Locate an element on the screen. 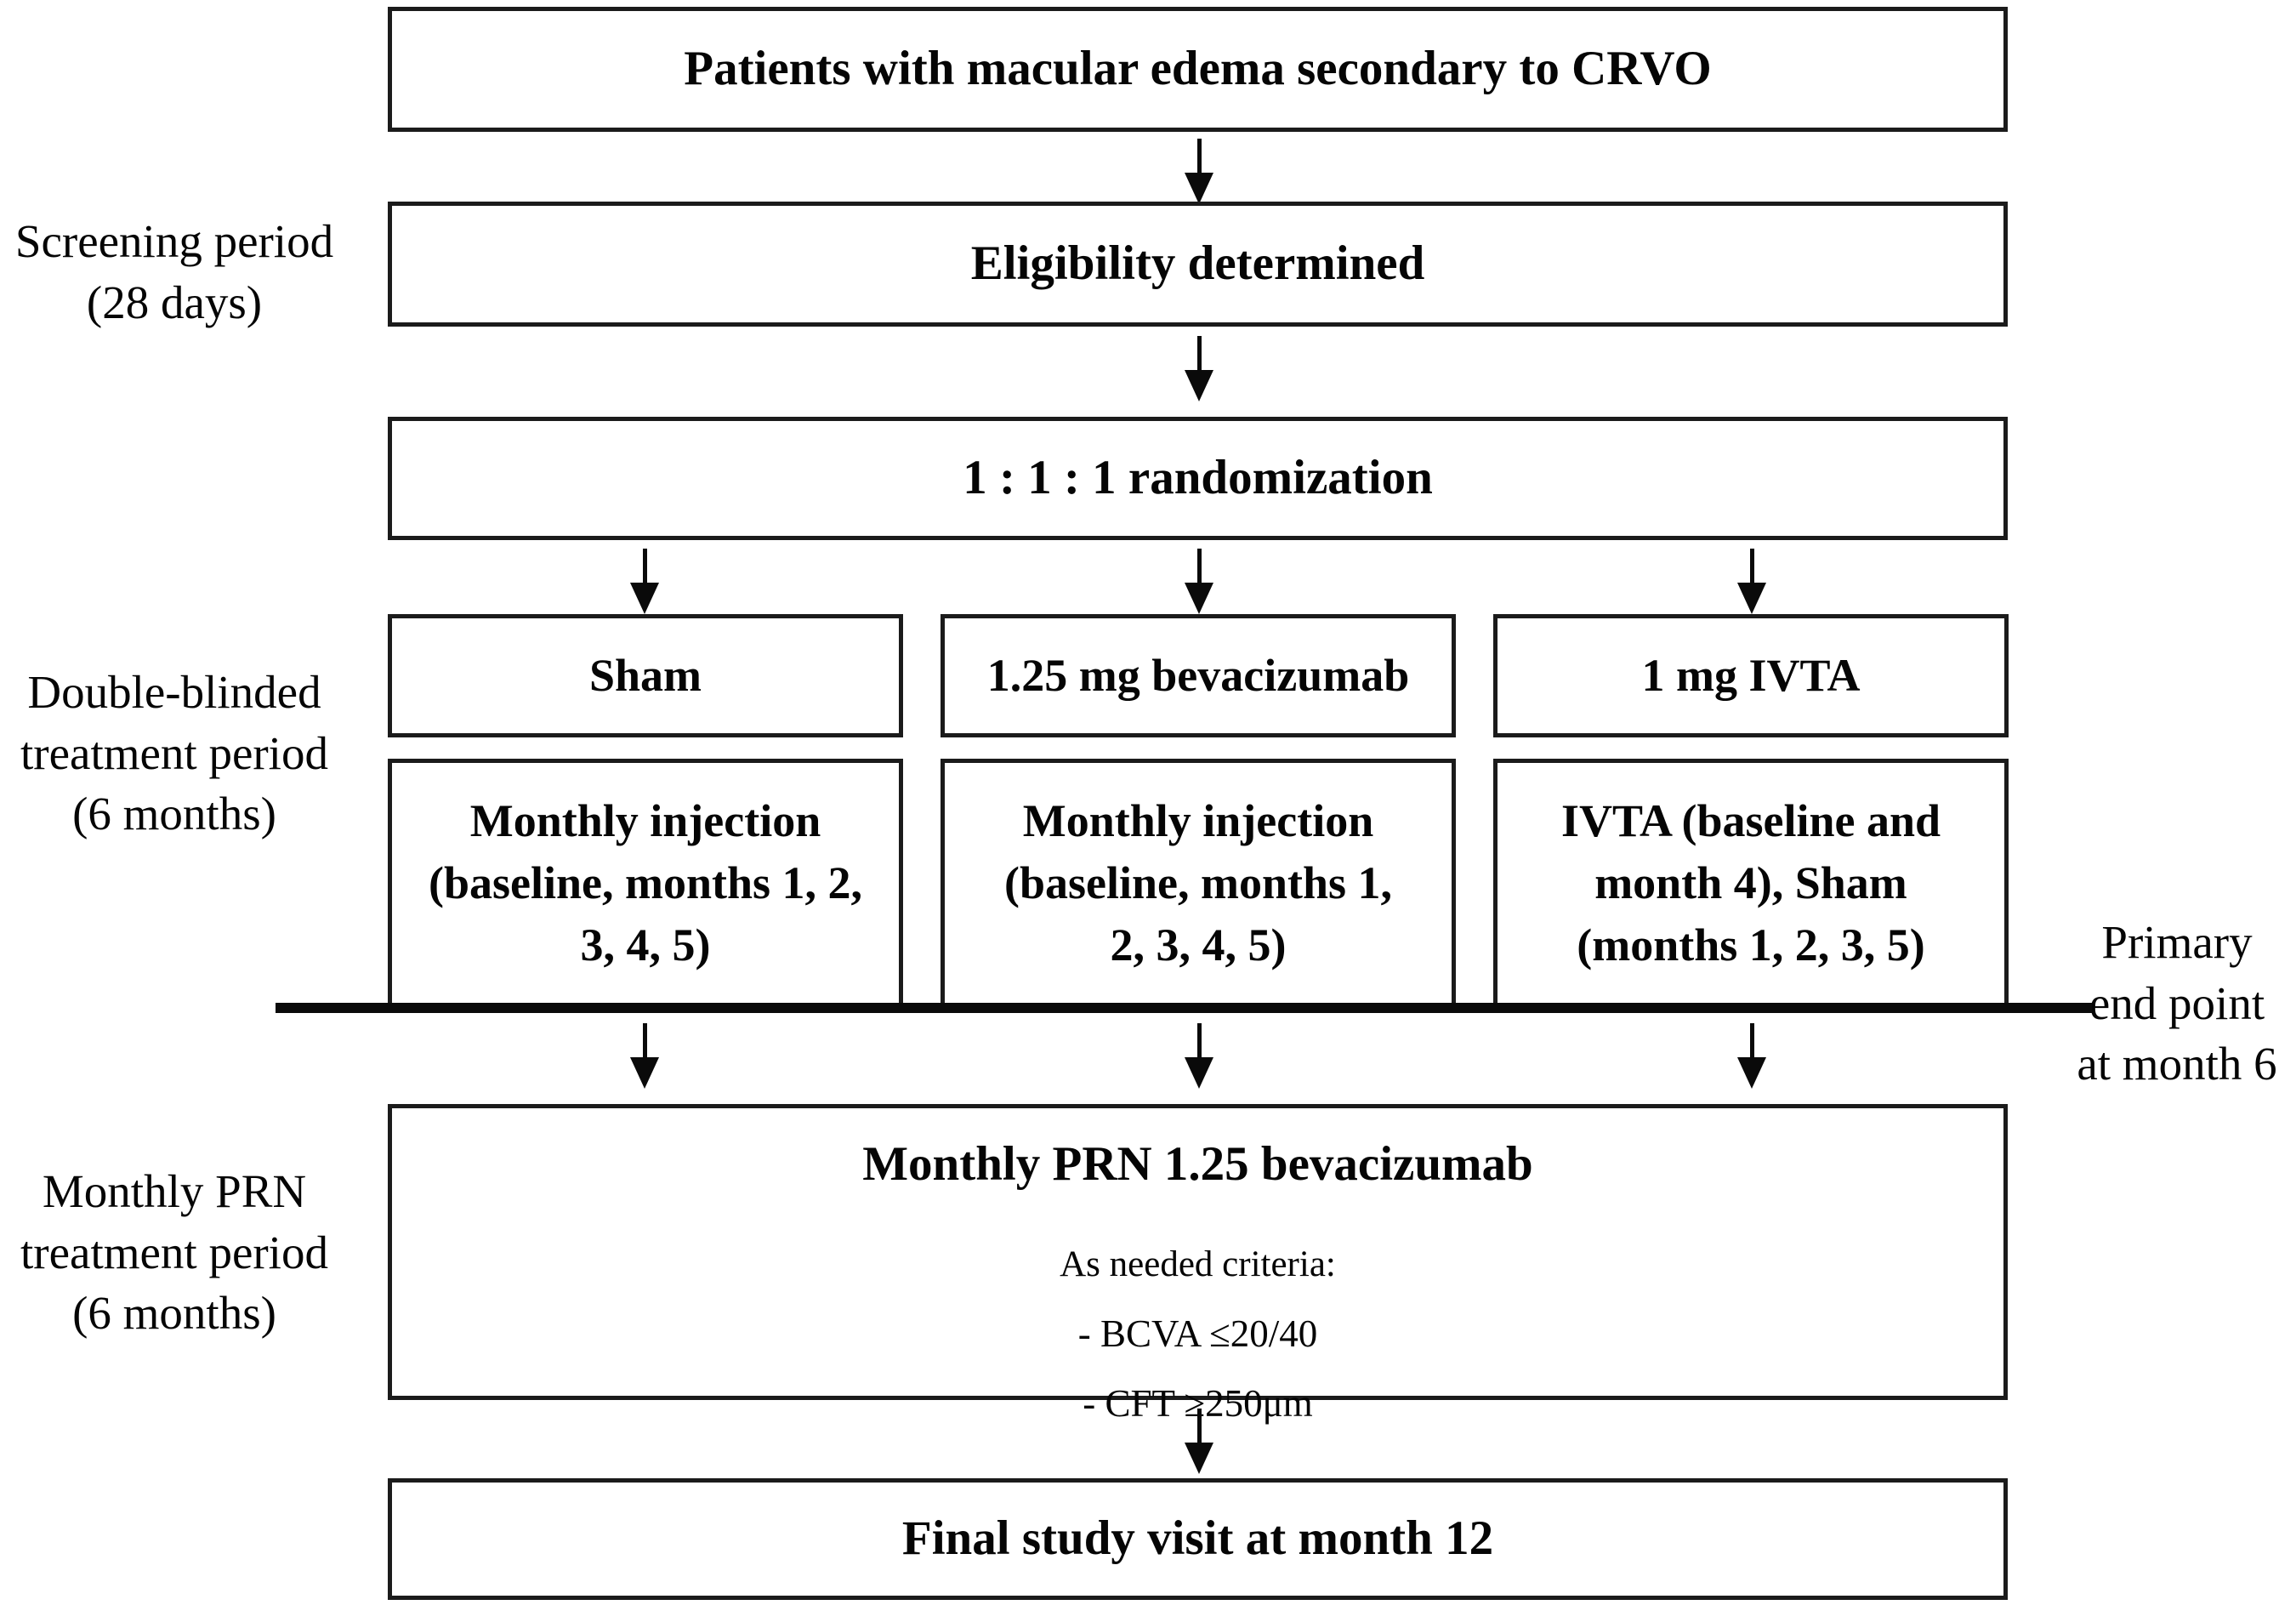  final-visit-box: Final study visit at month 12 is located at coordinates (1198, 1539).